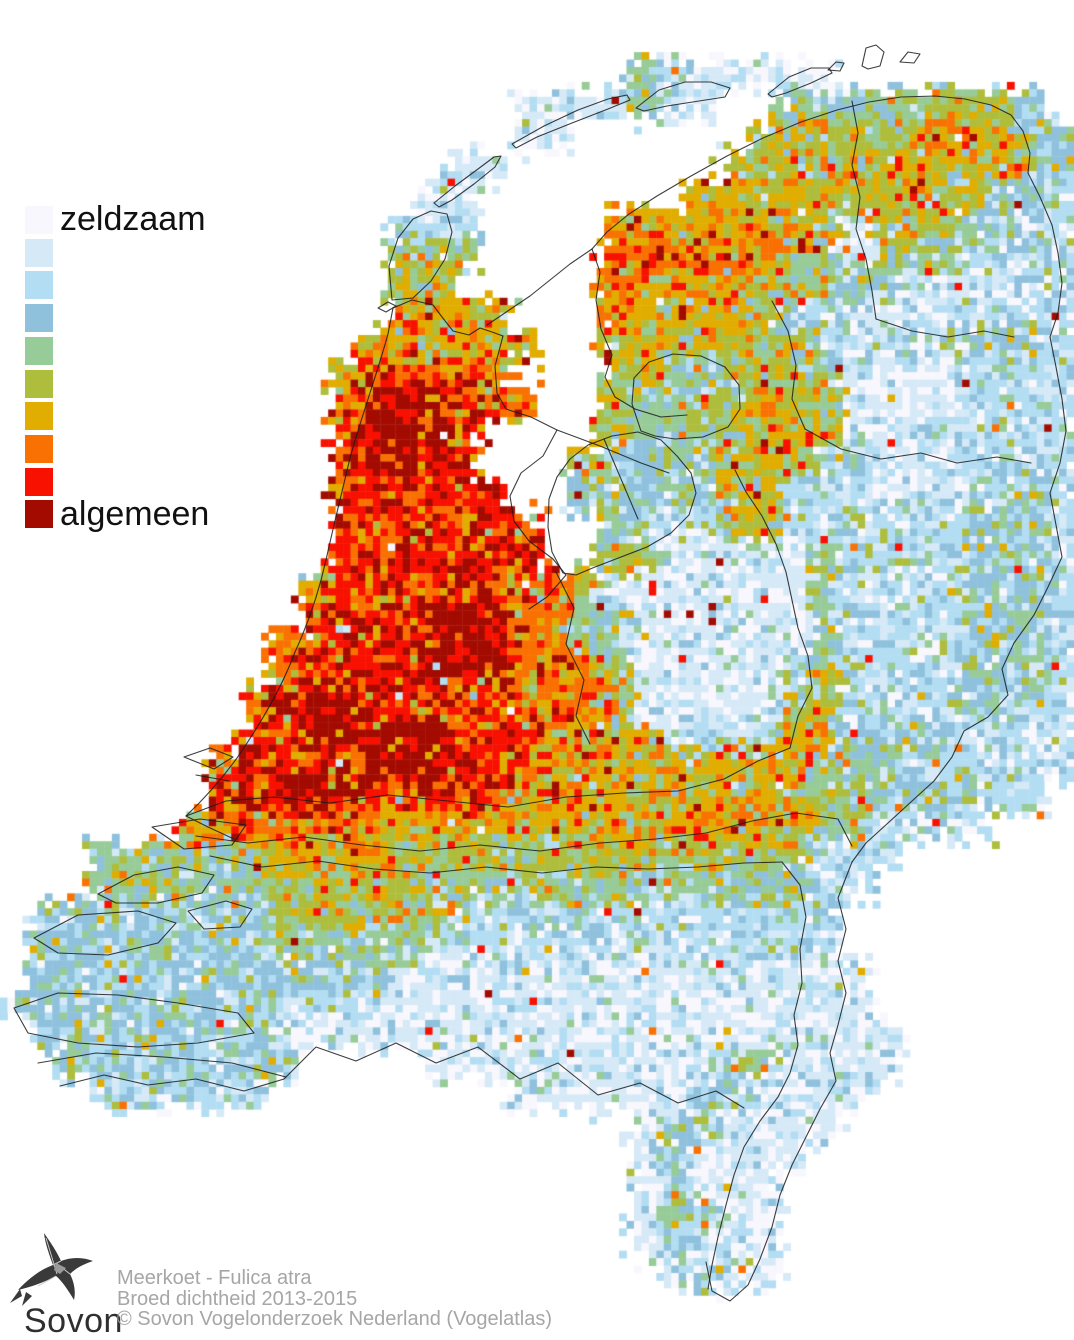 Image resolution: width=1074 pixels, height=1340 pixels. Describe the element at coordinates (214, 1278) in the screenshot. I see `caption-species: Meerkoet - Fulica atra` at that location.